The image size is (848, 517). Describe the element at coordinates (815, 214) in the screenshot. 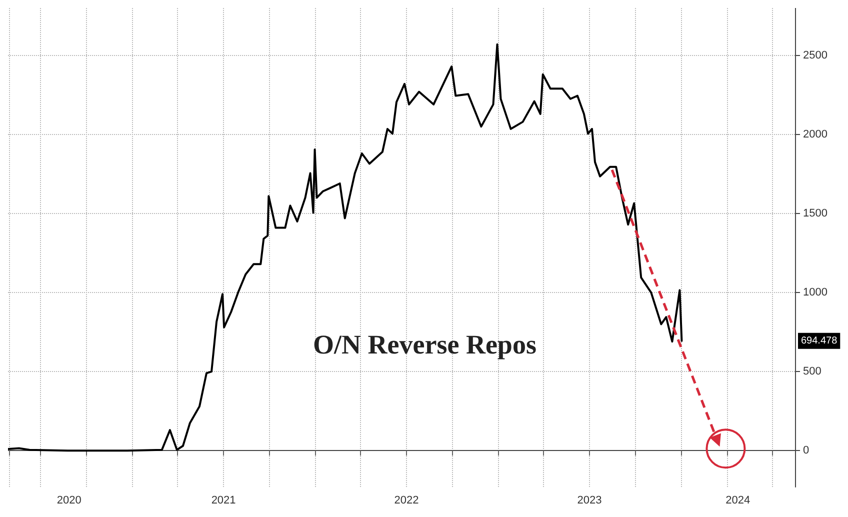

I see `y-tick-label: 1500` at that location.